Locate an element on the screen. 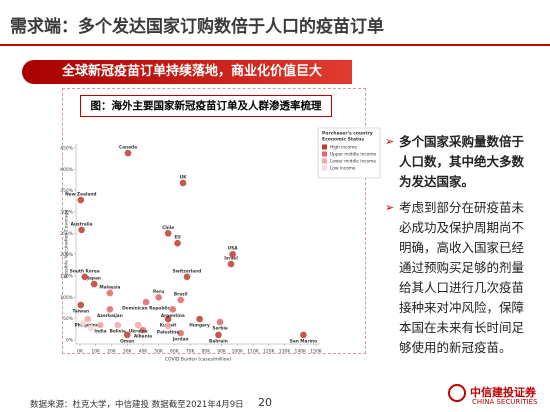  x-tick-label: 10K is located at coordinates (96, 352).